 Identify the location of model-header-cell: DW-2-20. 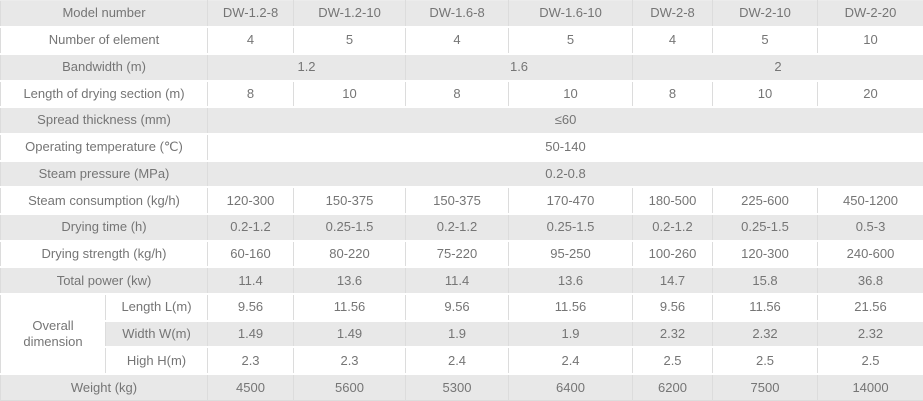
(870, 14).